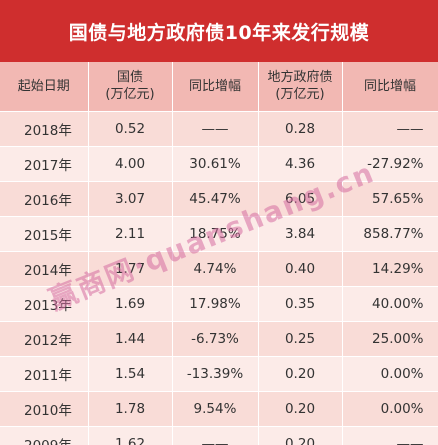  I want to click on cell-gov-yoy: 30.61%, so click(215, 164).